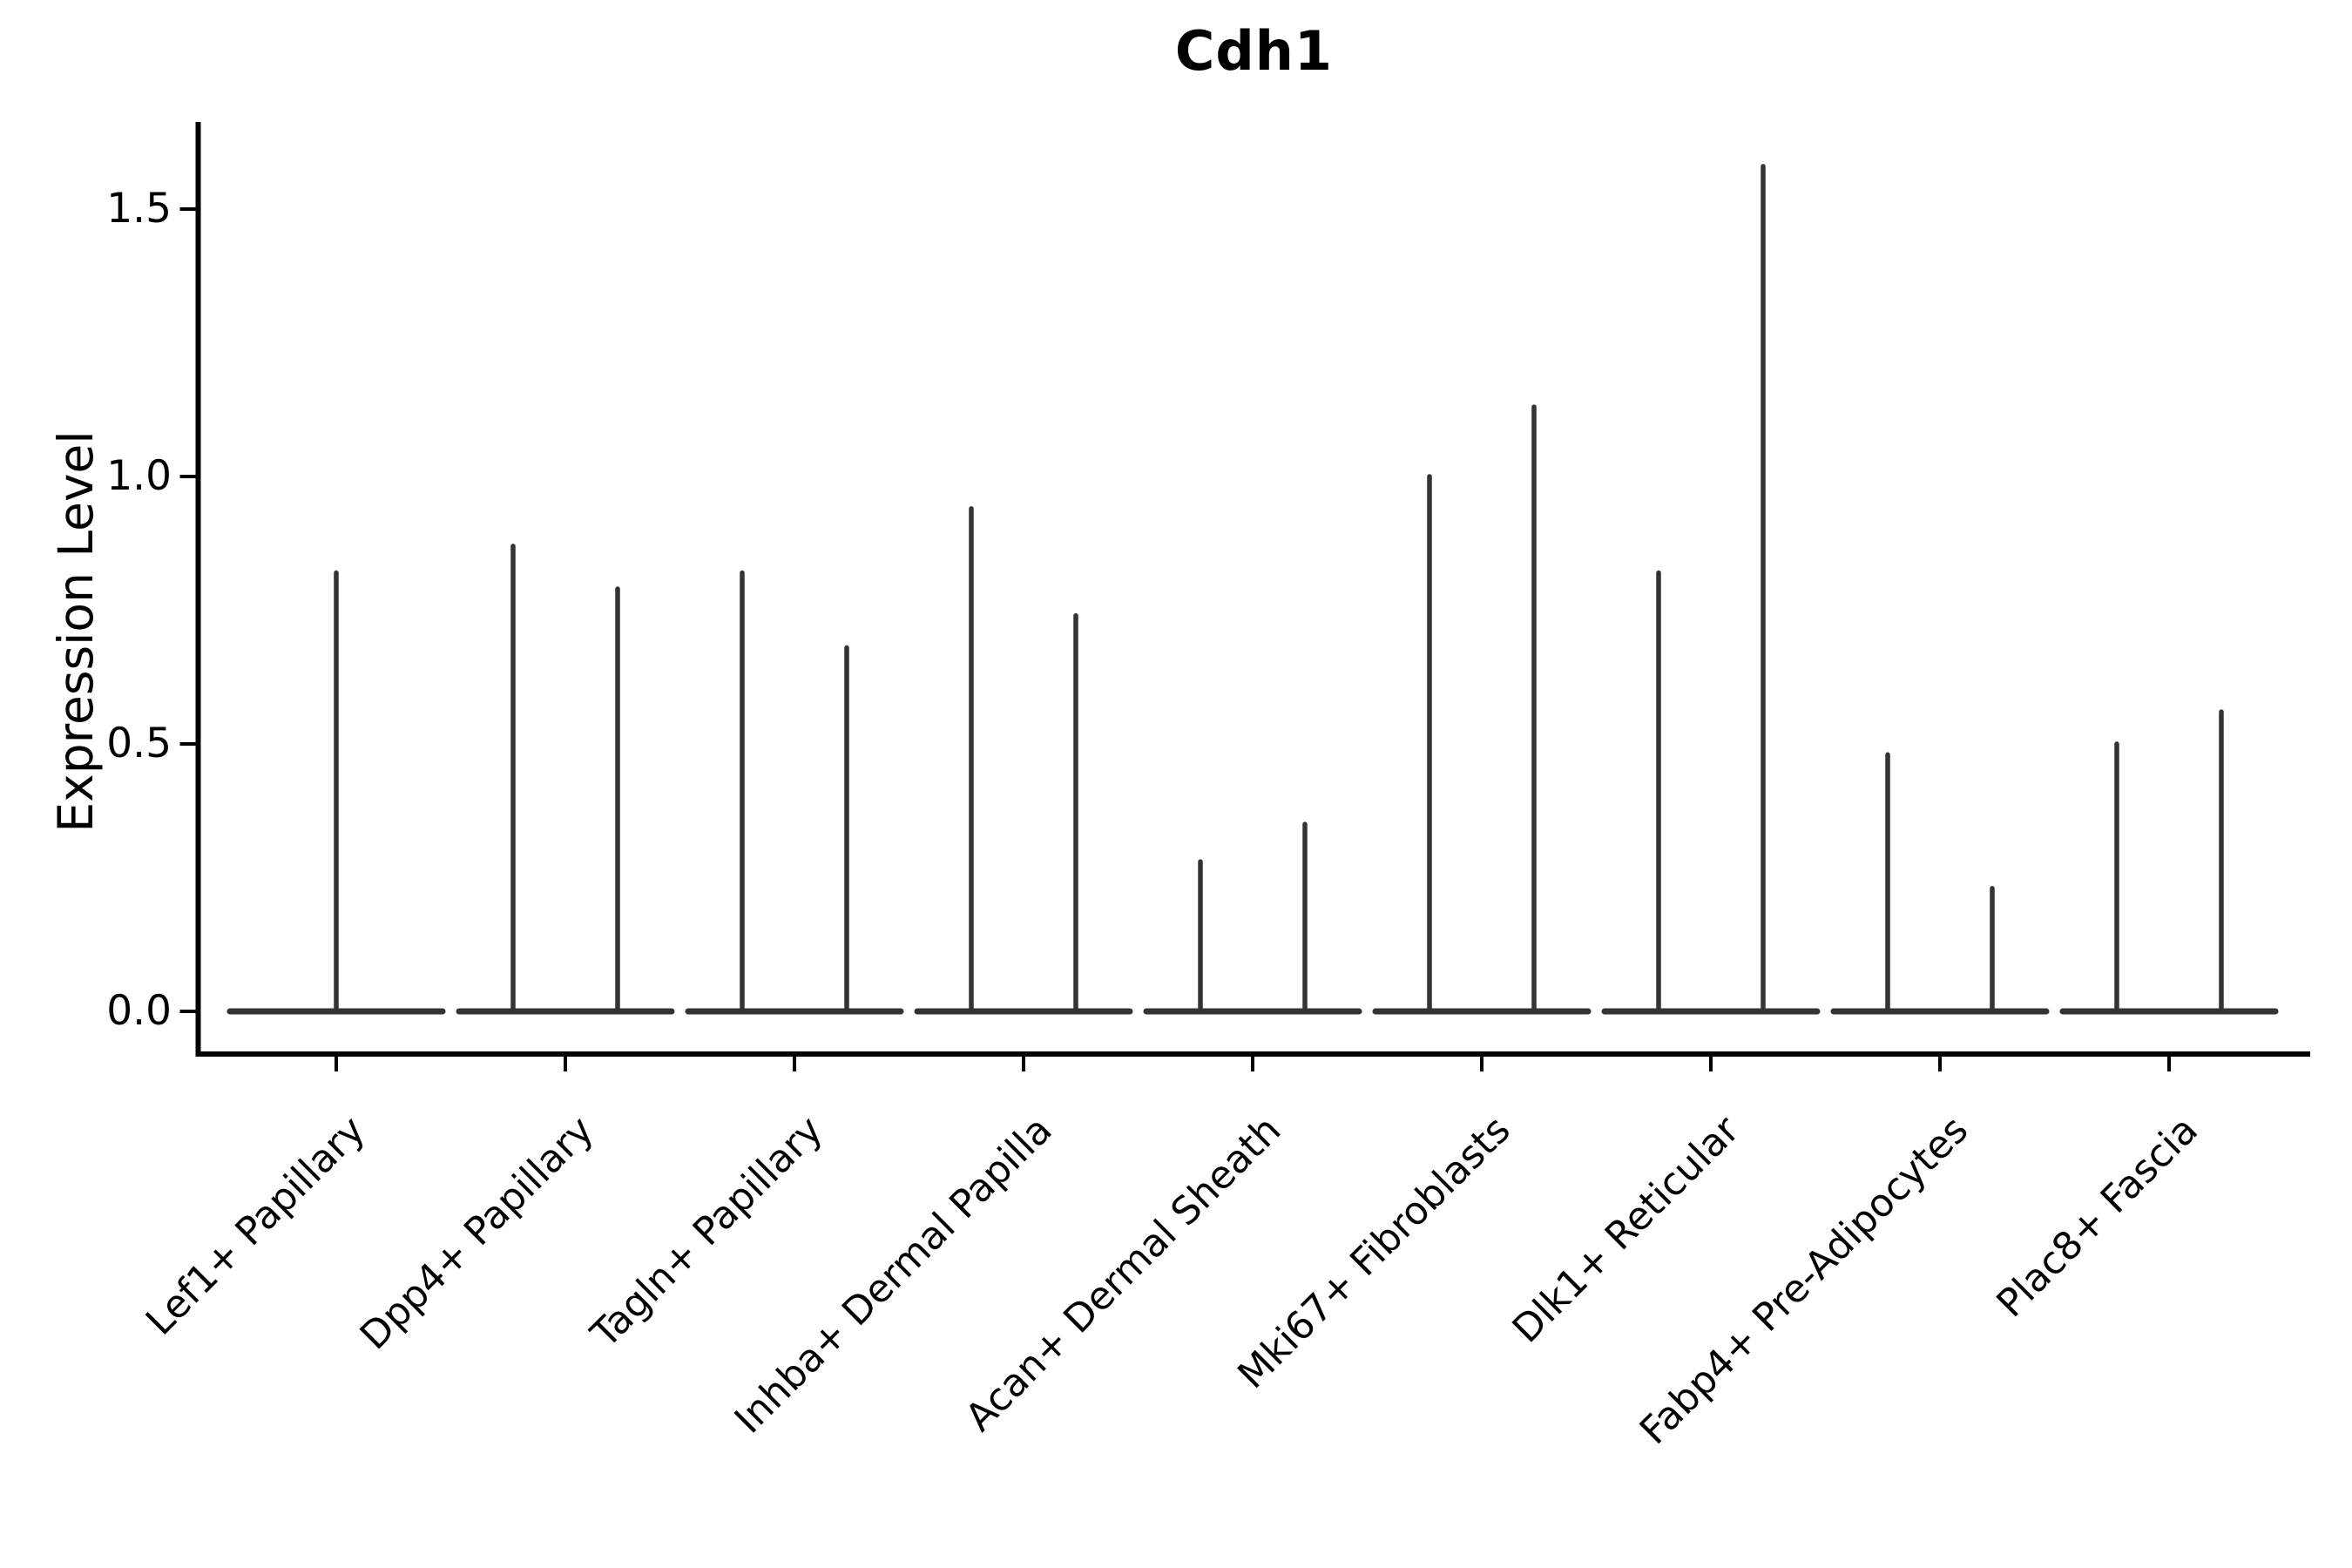 The width and height of the screenshot is (2352, 1568). What do you see at coordinates (139, 743) in the screenshot?
I see `y-tick-label: 0.5` at bounding box center [139, 743].